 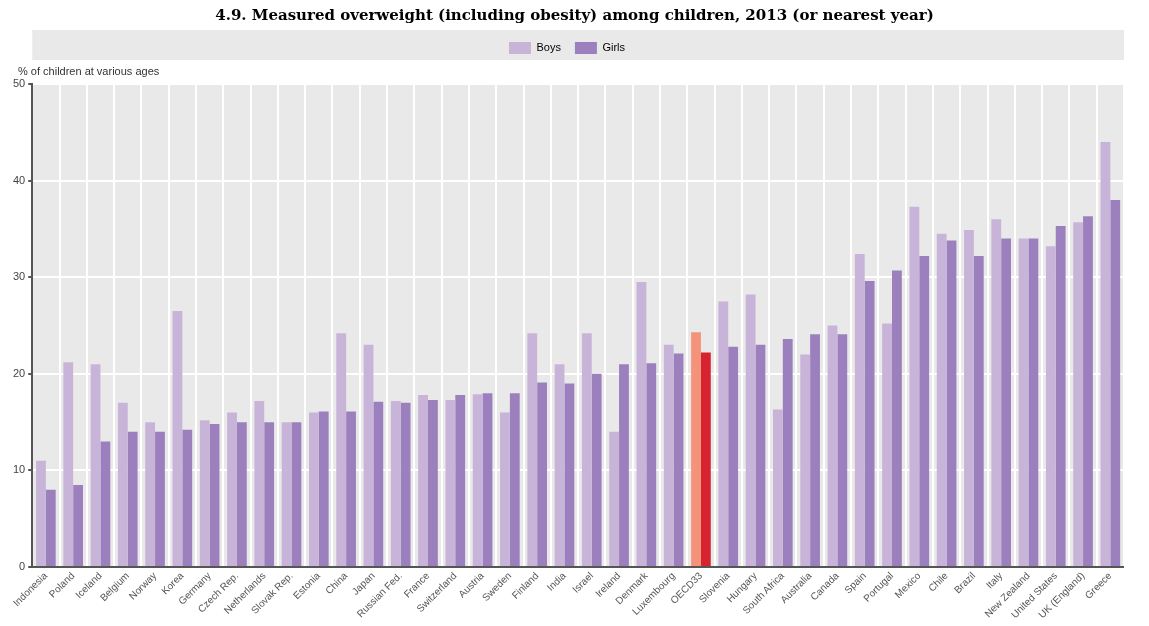 What do you see at coordinates (89, 71) in the screenshot?
I see `y-axis-title: % of children at various ages` at bounding box center [89, 71].